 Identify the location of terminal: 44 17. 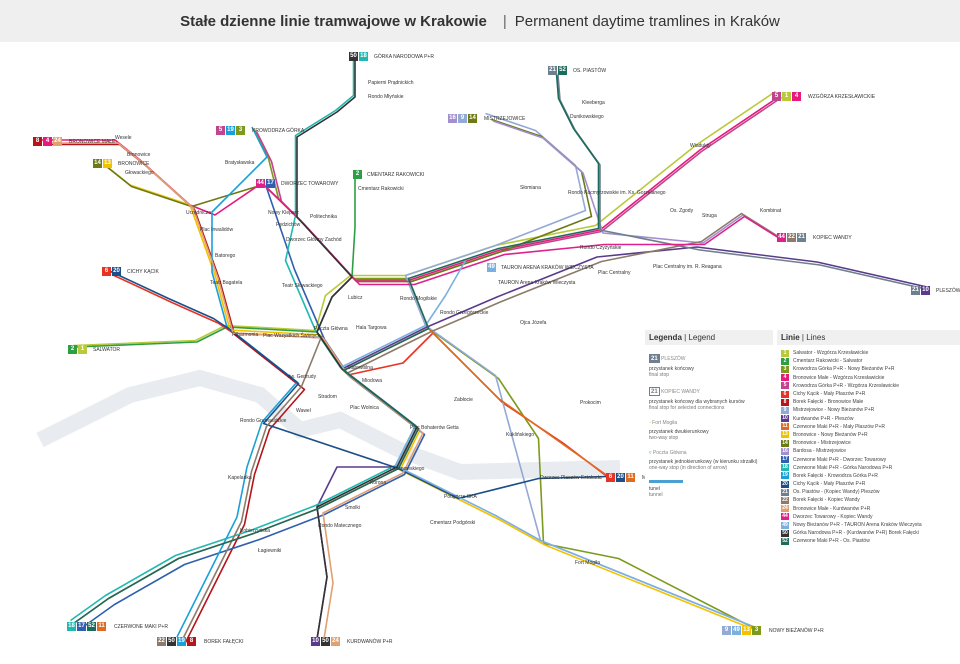
(265, 183).